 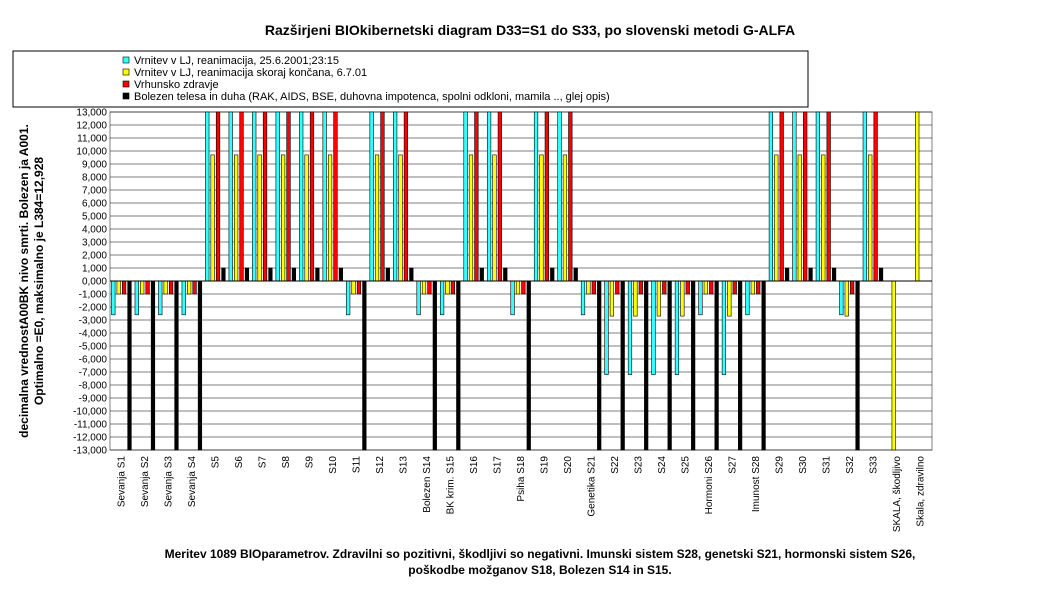 What do you see at coordinates (93, 308) in the screenshot?
I see `y-tick-label: -2,000` at bounding box center [93, 308].